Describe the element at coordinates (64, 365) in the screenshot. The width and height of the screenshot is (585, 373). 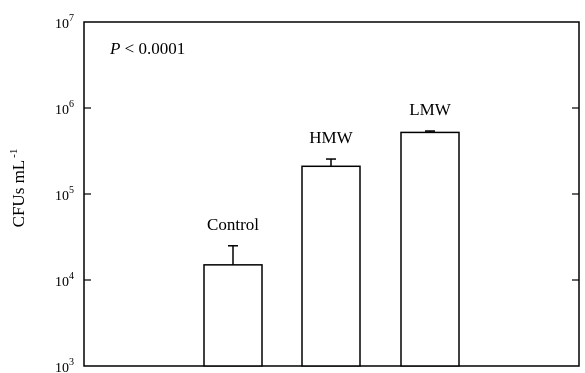
I see `y-tick-label: 10³` at that location.